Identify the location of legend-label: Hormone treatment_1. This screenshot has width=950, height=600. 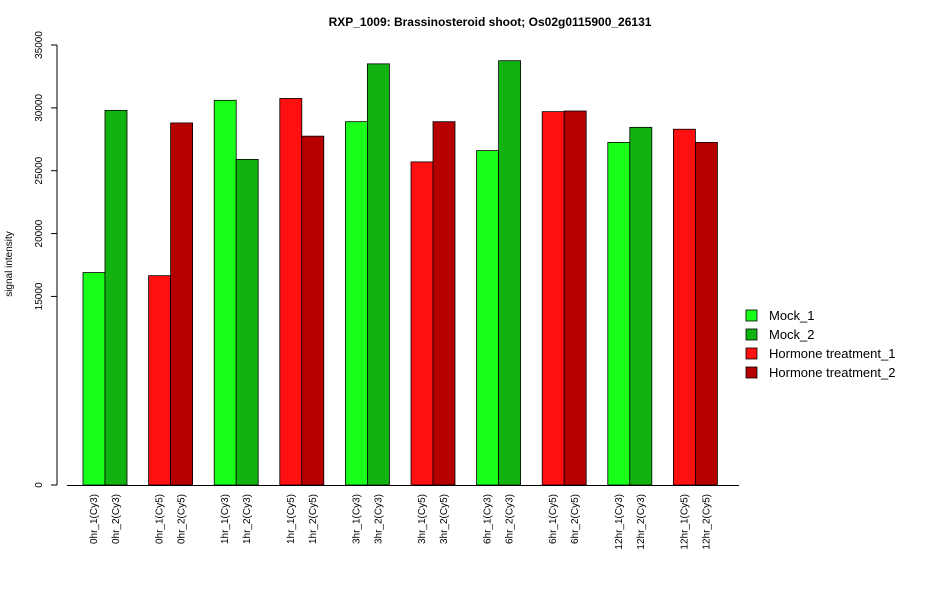
(832, 353).